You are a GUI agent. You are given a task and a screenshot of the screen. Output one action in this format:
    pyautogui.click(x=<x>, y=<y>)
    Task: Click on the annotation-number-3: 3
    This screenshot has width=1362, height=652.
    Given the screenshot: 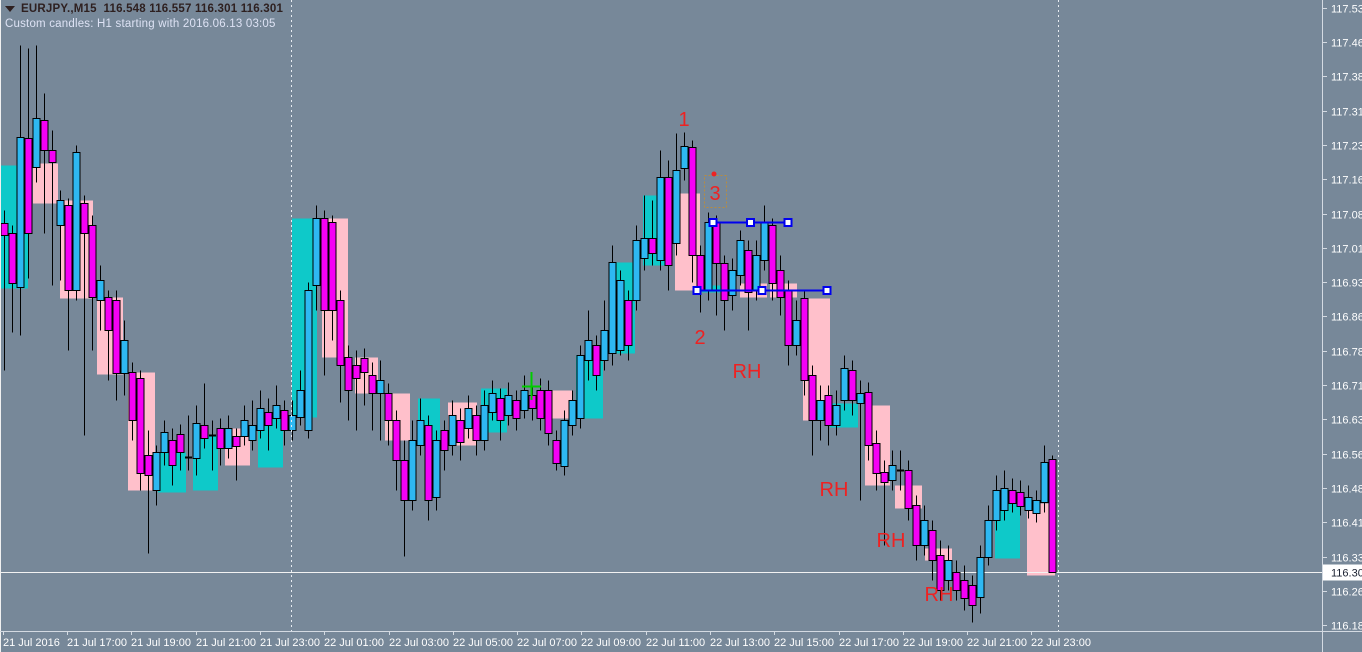 What is the action you would take?
    pyautogui.click(x=714, y=194)
    